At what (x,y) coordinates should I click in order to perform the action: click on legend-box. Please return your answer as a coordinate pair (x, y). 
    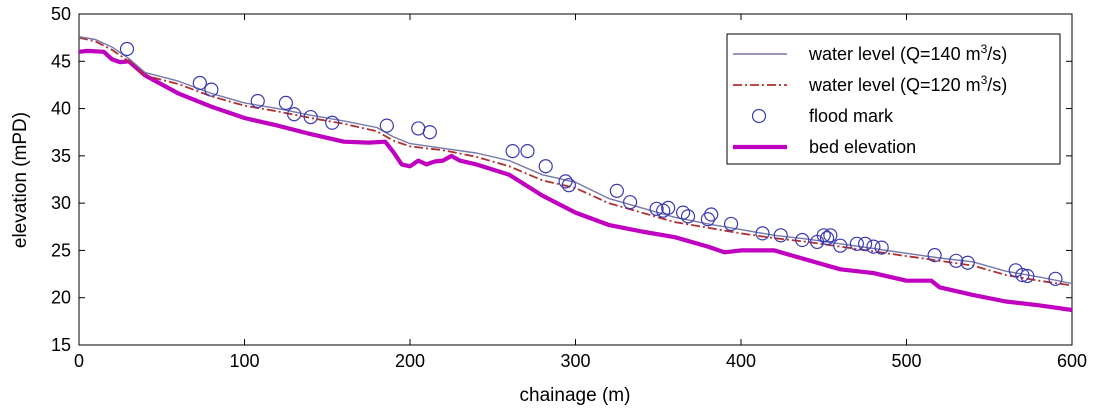
    Looking at the image, I should click on (893, 99).